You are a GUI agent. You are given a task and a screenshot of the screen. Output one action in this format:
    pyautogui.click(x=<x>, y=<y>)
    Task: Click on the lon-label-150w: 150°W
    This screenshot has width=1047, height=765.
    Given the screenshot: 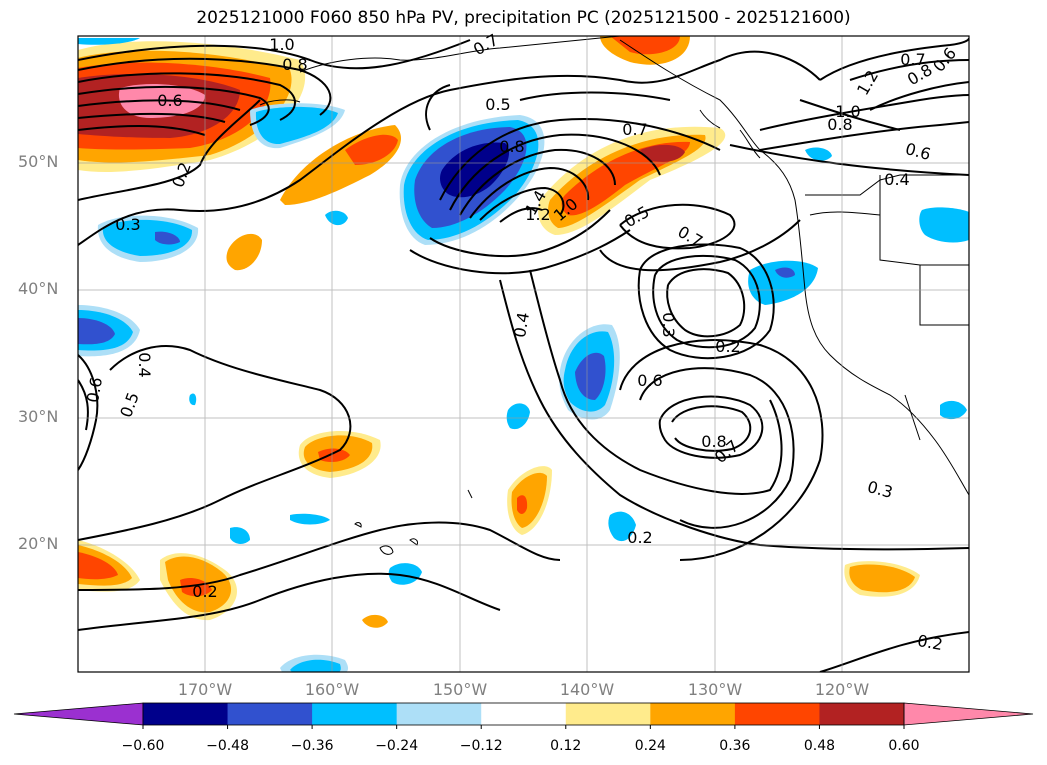 What is the action you would take?
    pyautogui.click(x=460, y=689)
    